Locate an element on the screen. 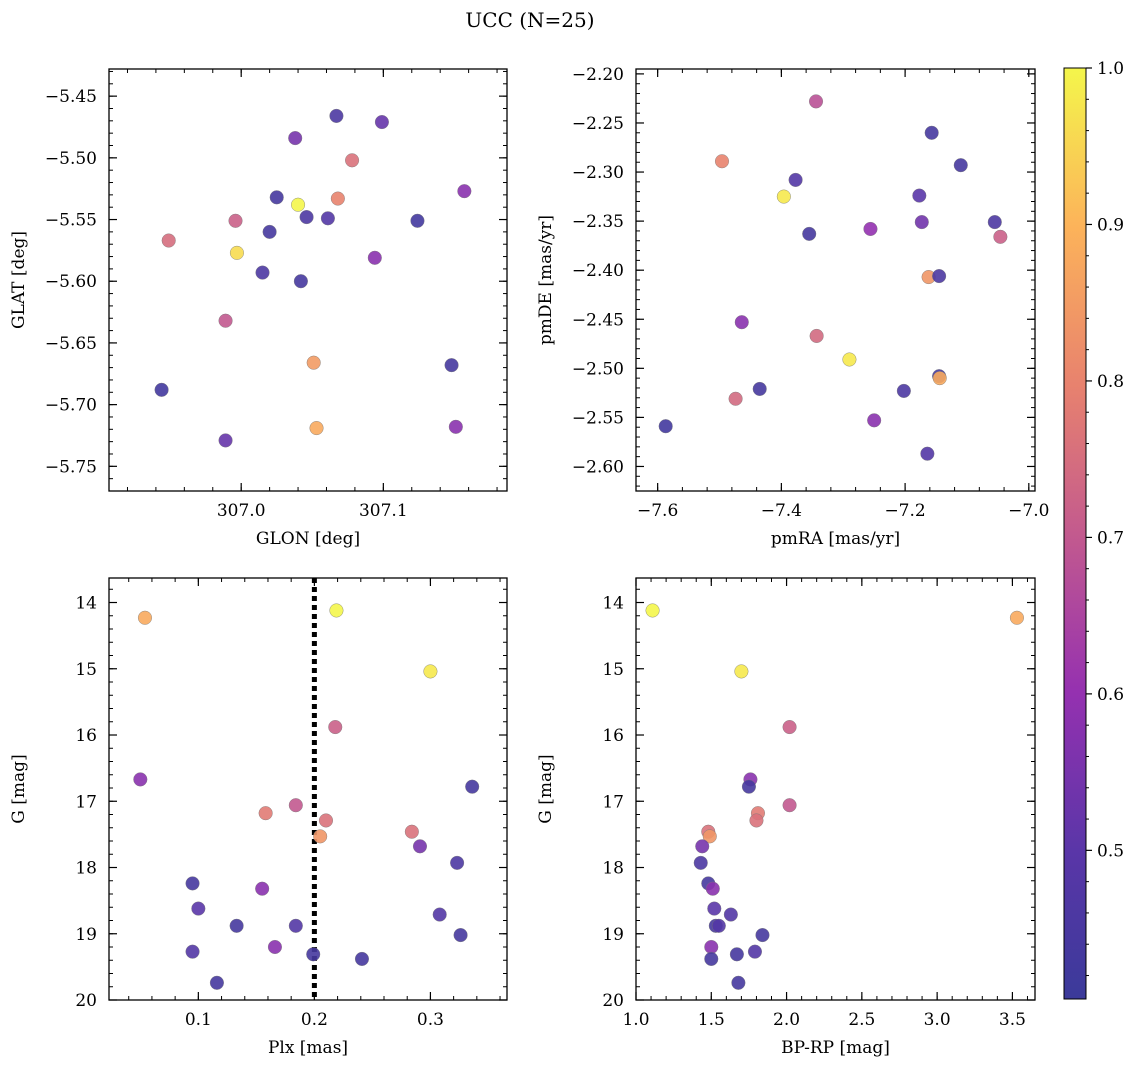 The height and width of the screenshot is (1067, 1136). x-tick-label: 2.0 is located at coordinates (786, 1020).